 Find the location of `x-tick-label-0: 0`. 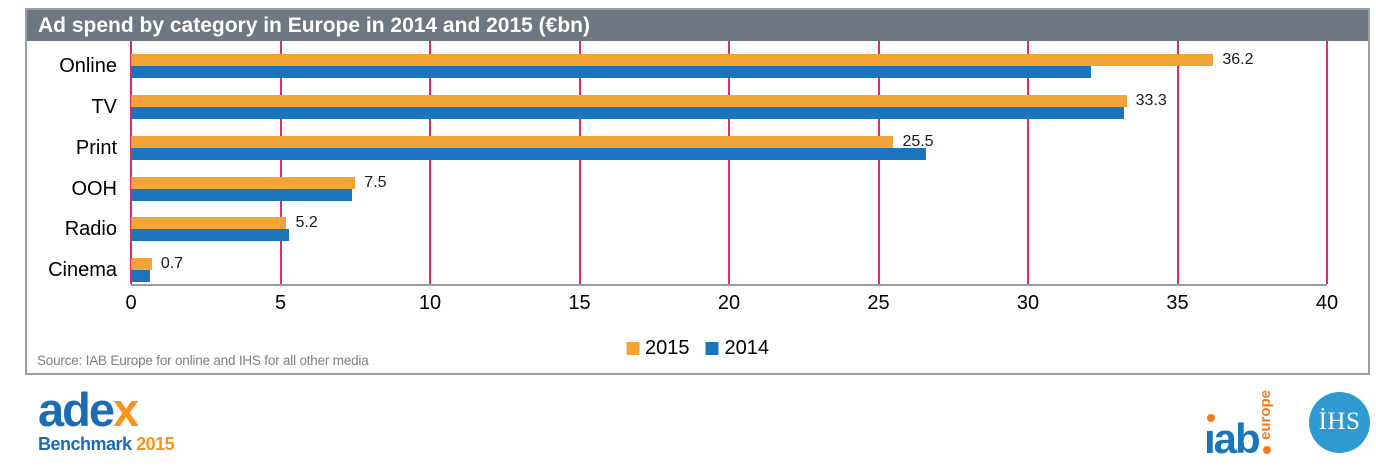

x-tick-label-0: 0 is located at coordinates (131, 303).